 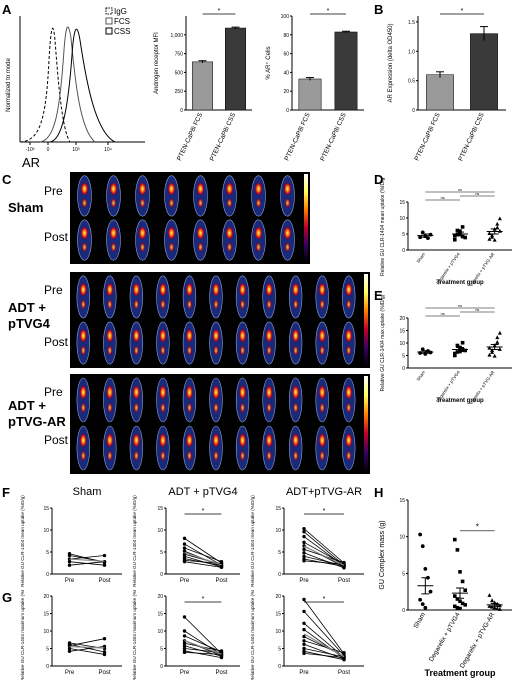 What do you see at coordinates (160, 597) in the screenshot?
I see `y-tick-label: 20` at bounding box center [160, 597].